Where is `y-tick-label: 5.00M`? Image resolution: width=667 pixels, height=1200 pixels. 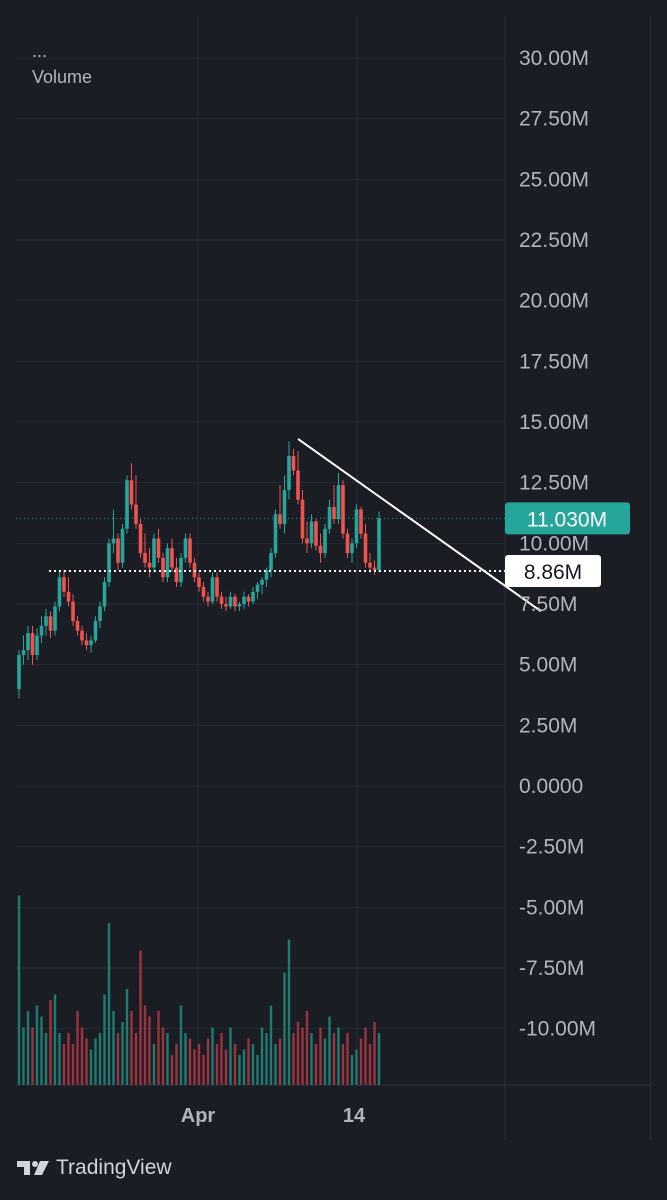
y-tick-label: 5.00M is located at coordinates (548, 665).